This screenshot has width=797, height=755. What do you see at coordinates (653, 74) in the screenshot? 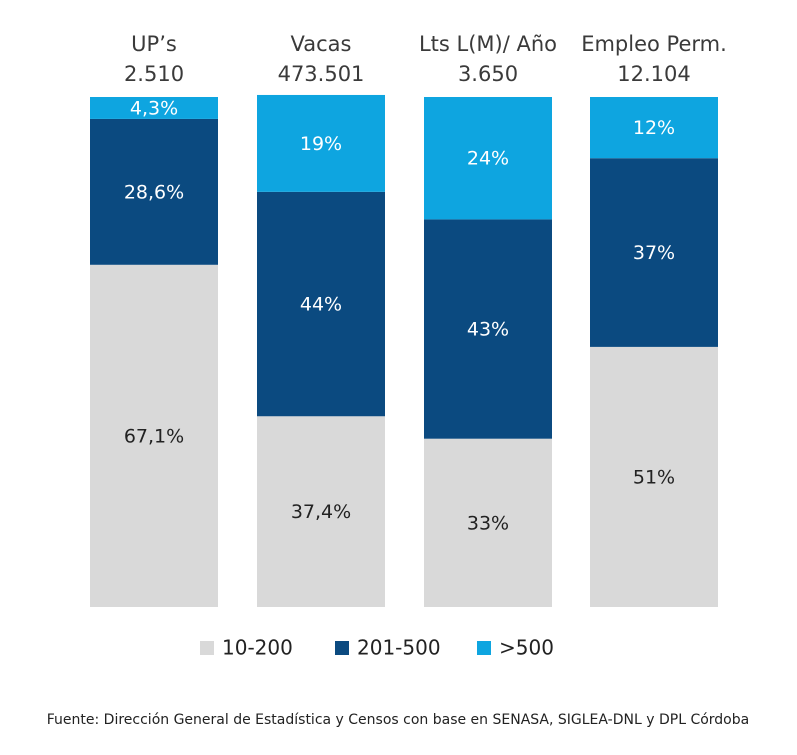
I see `category-total: 12.104` at bounding box center [653, 74].